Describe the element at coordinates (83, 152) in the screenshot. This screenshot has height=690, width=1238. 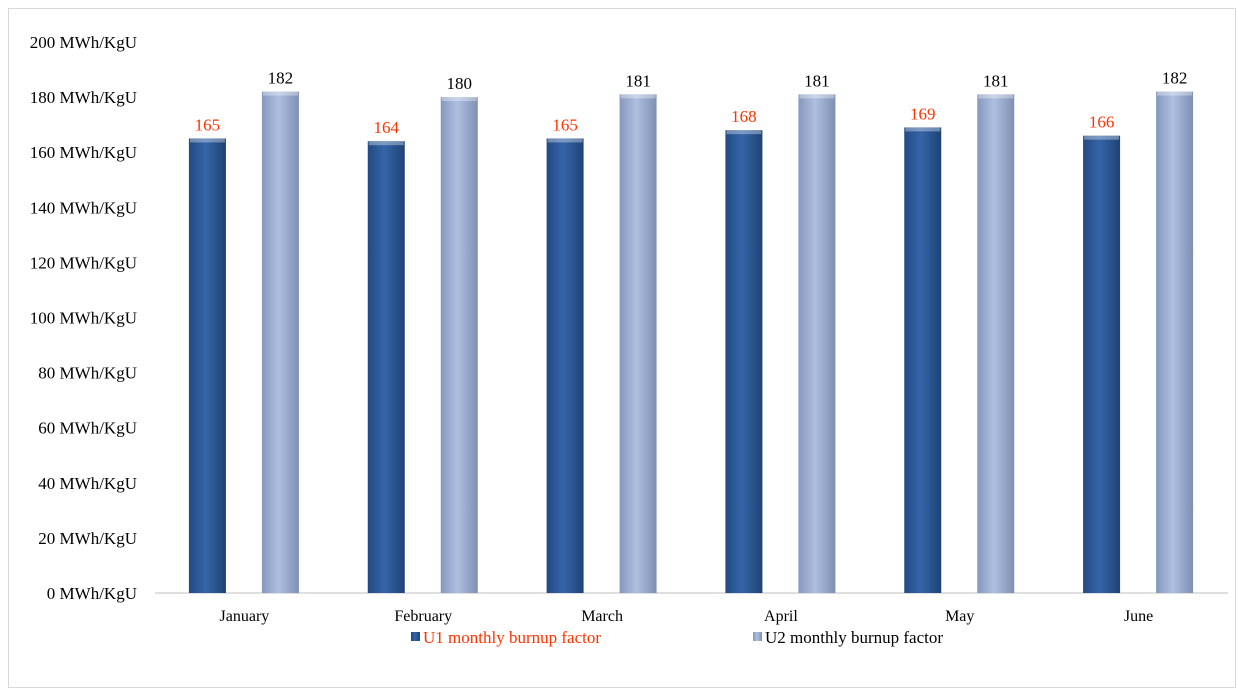
I see `y-tick-label: 160 MWh/KgU` at that location.